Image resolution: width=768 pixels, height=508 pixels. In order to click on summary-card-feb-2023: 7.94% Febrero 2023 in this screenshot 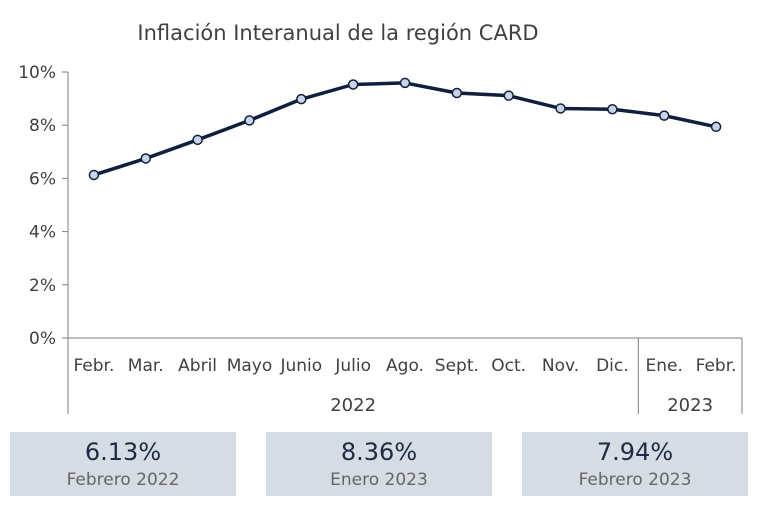, I will do `click(635, 464)`.